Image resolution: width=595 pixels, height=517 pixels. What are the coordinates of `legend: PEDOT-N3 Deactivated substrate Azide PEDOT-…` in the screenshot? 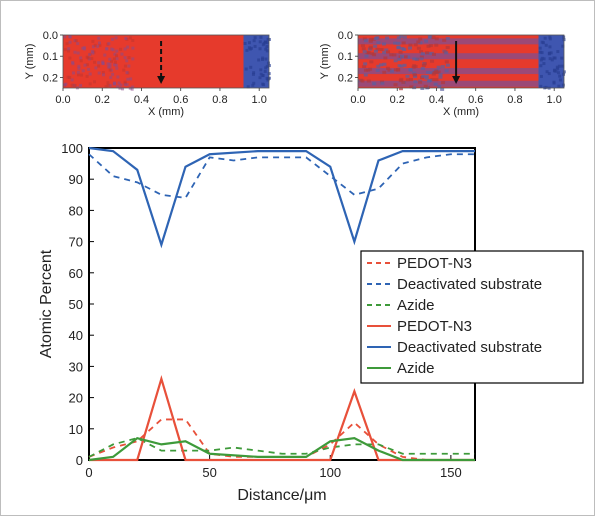 It's located at (472, 317).